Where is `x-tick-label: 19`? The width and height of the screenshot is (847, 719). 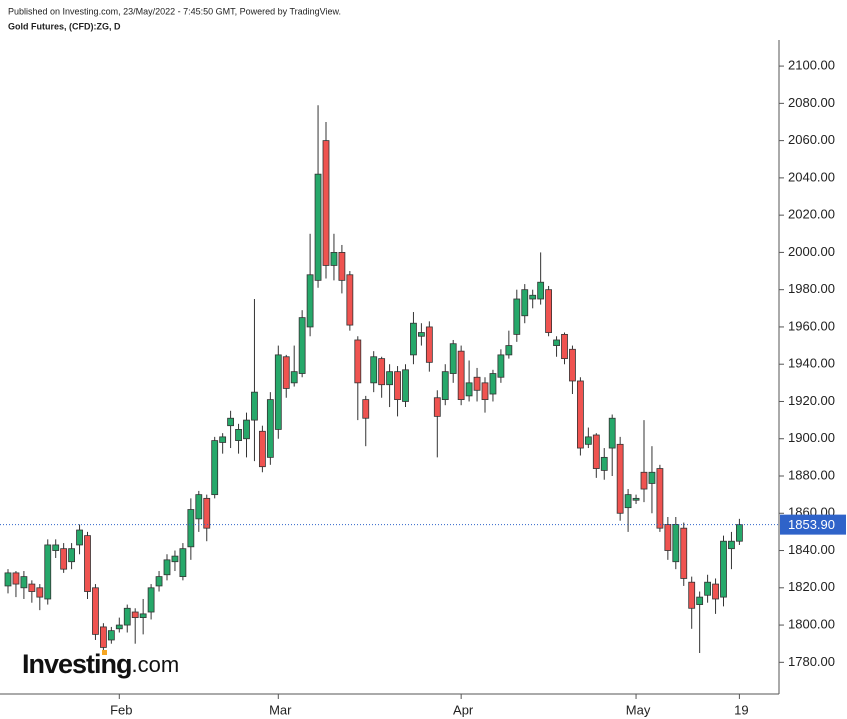 x-tick-label: 19 is located at coordinates (741, 709).